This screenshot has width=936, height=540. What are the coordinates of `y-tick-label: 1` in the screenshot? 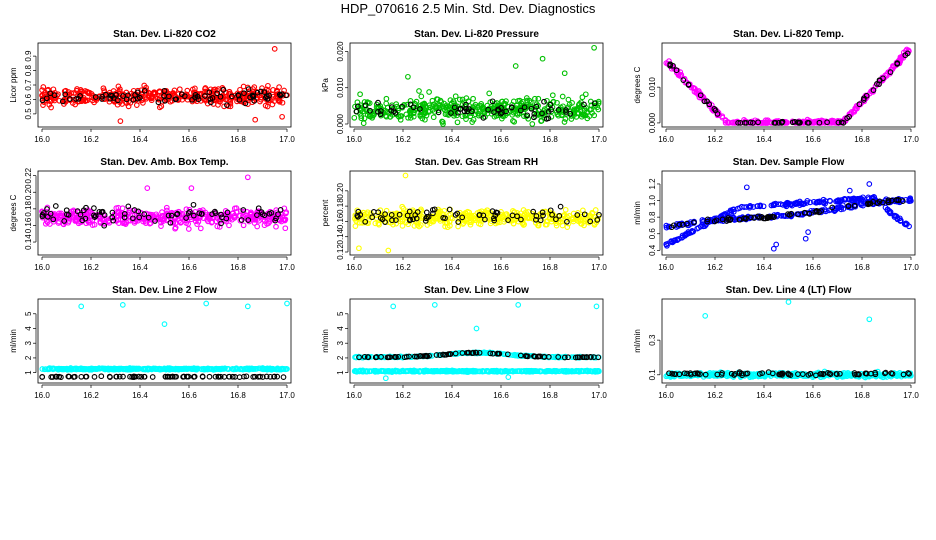 It's located at (340, 372).